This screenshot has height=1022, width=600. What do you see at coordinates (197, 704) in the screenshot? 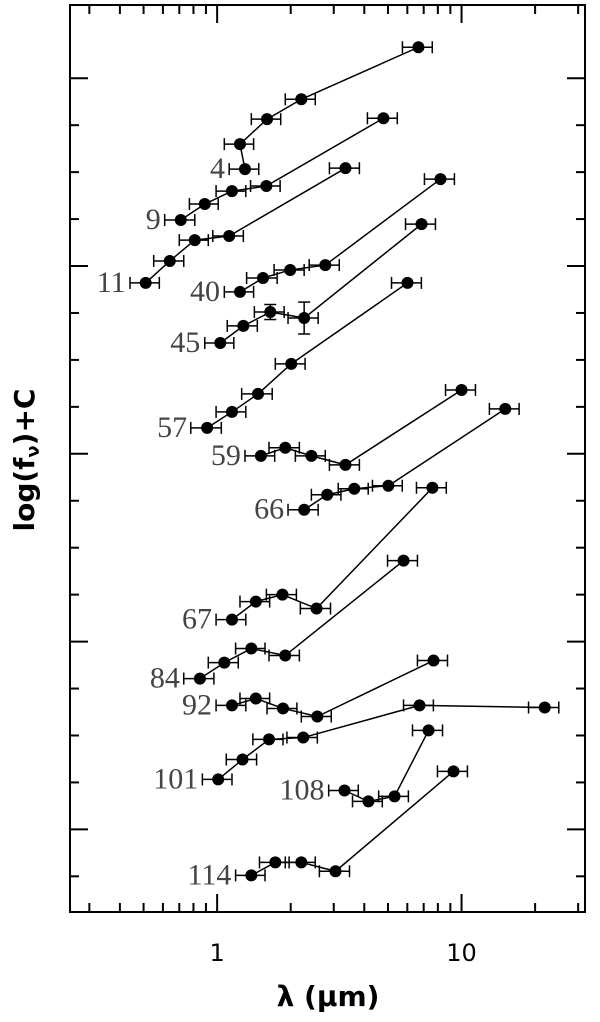
I see `series-label: 92` at bounding box center [197, 704].